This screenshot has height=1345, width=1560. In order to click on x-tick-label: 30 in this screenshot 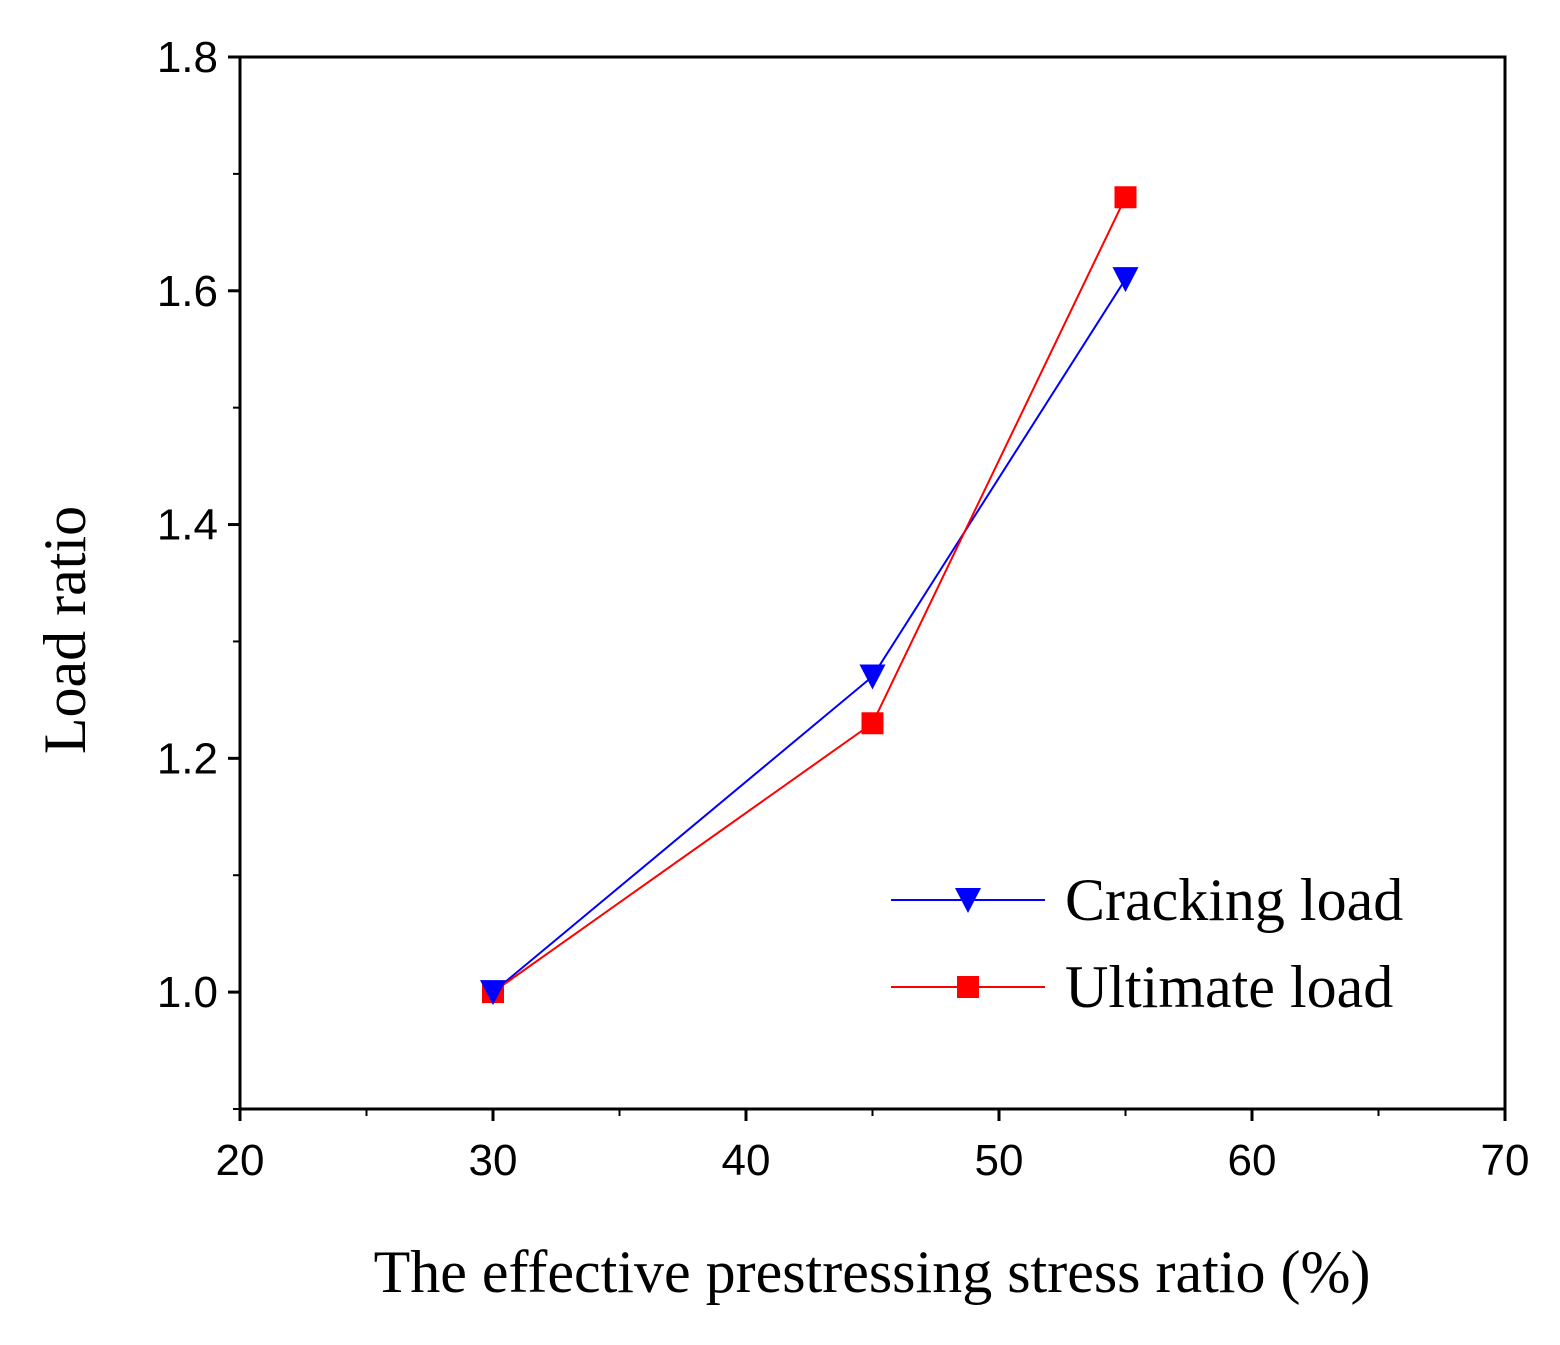, I will do `click(493, 1160)`.